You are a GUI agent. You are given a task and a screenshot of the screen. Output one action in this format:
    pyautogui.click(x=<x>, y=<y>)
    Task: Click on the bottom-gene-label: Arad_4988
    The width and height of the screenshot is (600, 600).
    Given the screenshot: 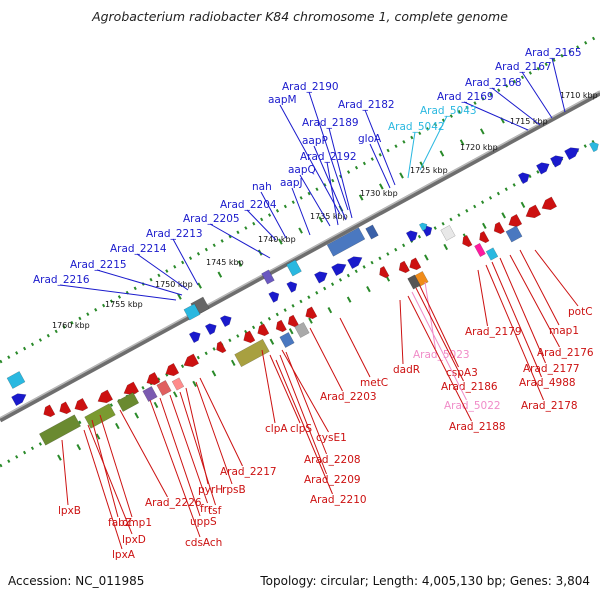 What is the action you would take?
    pyautogui.click(x=547, y=383)
    